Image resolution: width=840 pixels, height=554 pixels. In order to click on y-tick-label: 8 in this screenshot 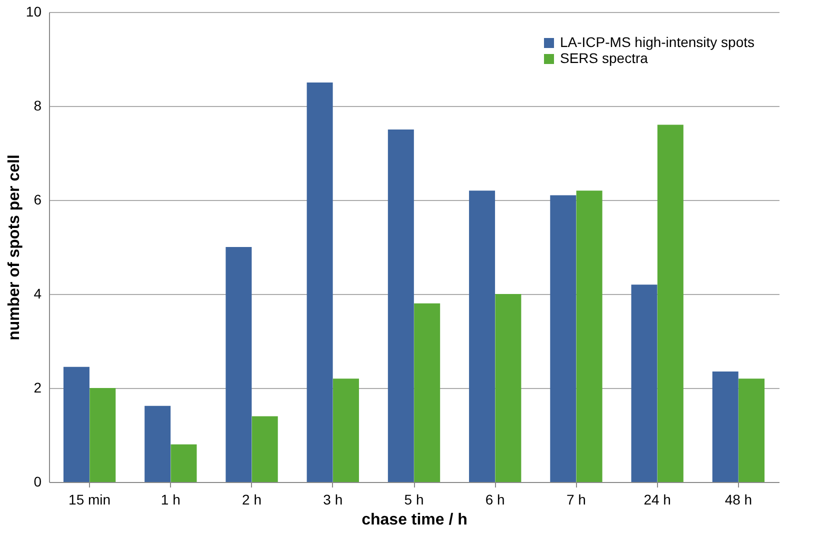, I will do `click(38, 106)`.